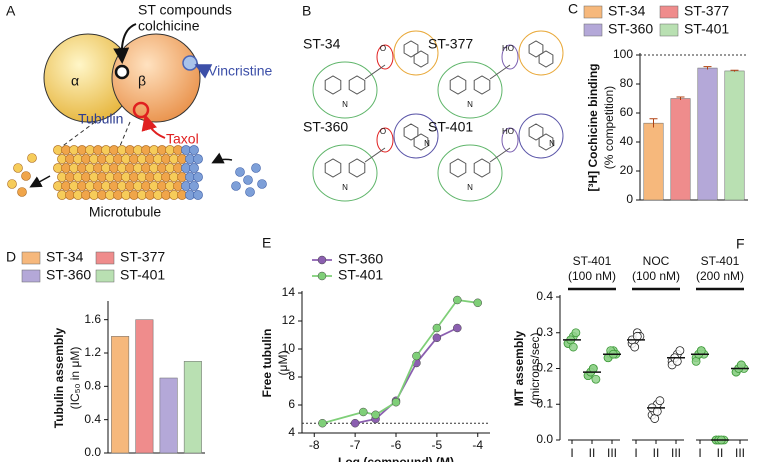 This screenshot has height=462, width=758. Describe the element at coordinates (573, 9) in the screenshot. I see `panel-letter: C` at that location.